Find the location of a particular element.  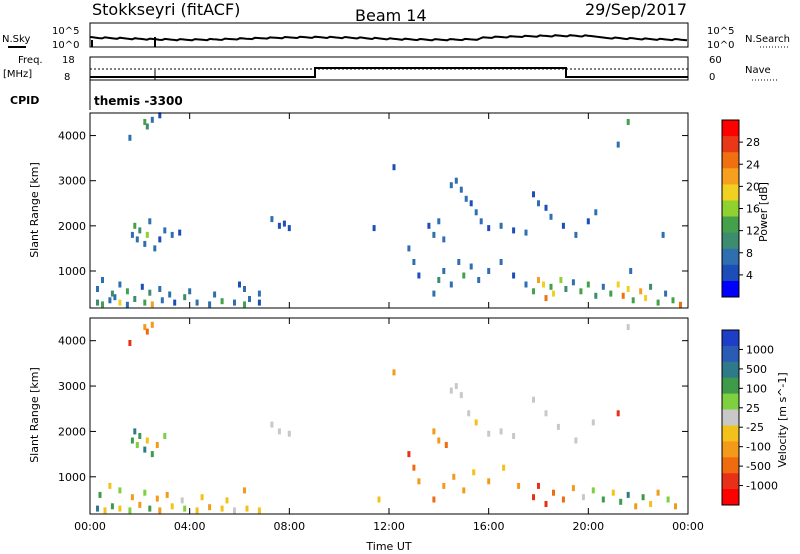

velocity-colorbar-tick: 100 is located at coordinates (756, 388).